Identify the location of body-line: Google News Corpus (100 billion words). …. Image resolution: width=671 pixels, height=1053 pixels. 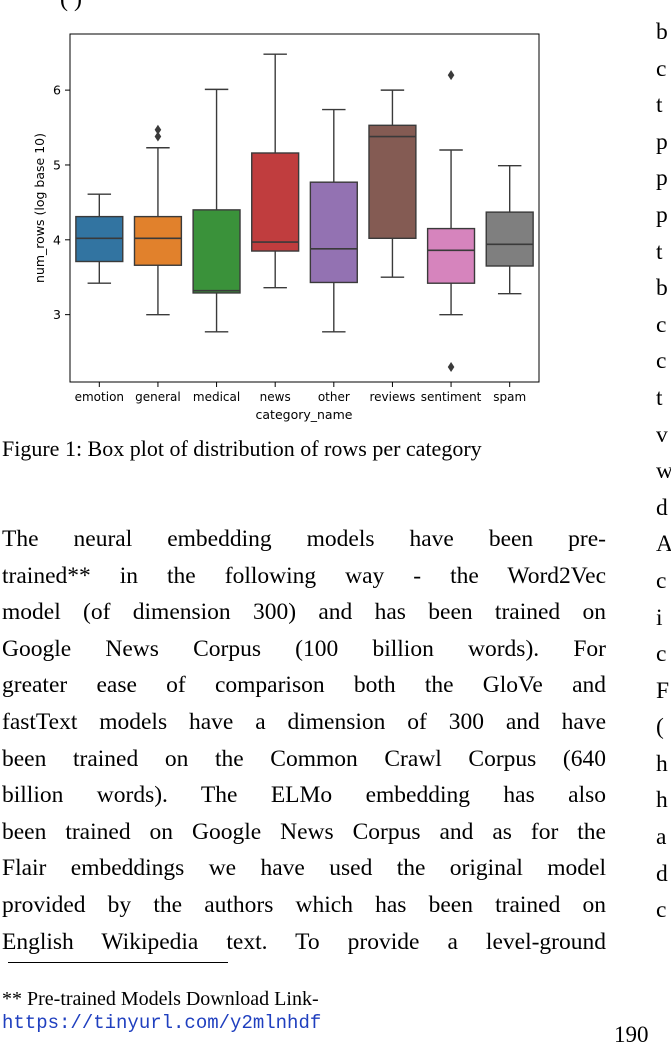
(304, 648).